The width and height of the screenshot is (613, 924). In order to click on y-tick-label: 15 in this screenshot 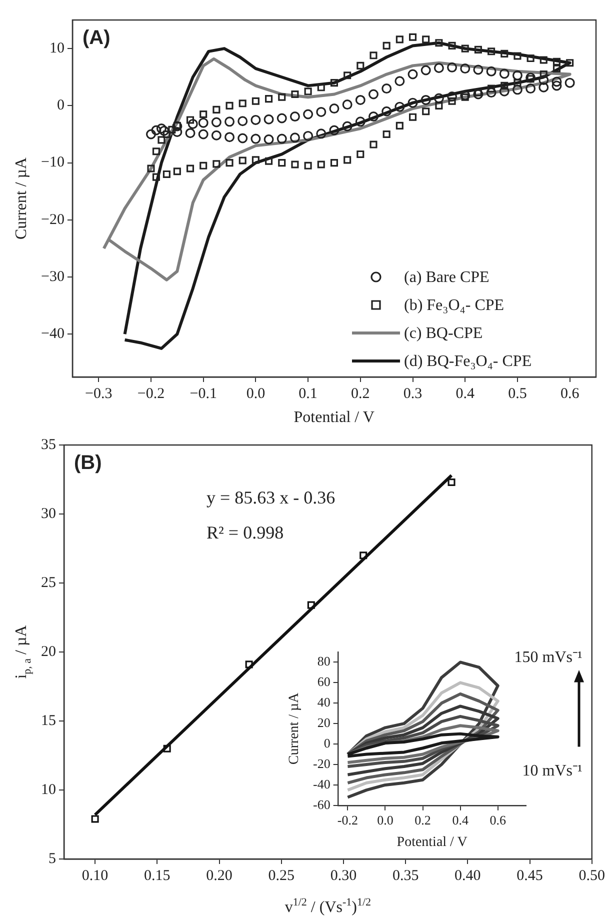, I will do `click(48, 720)`.